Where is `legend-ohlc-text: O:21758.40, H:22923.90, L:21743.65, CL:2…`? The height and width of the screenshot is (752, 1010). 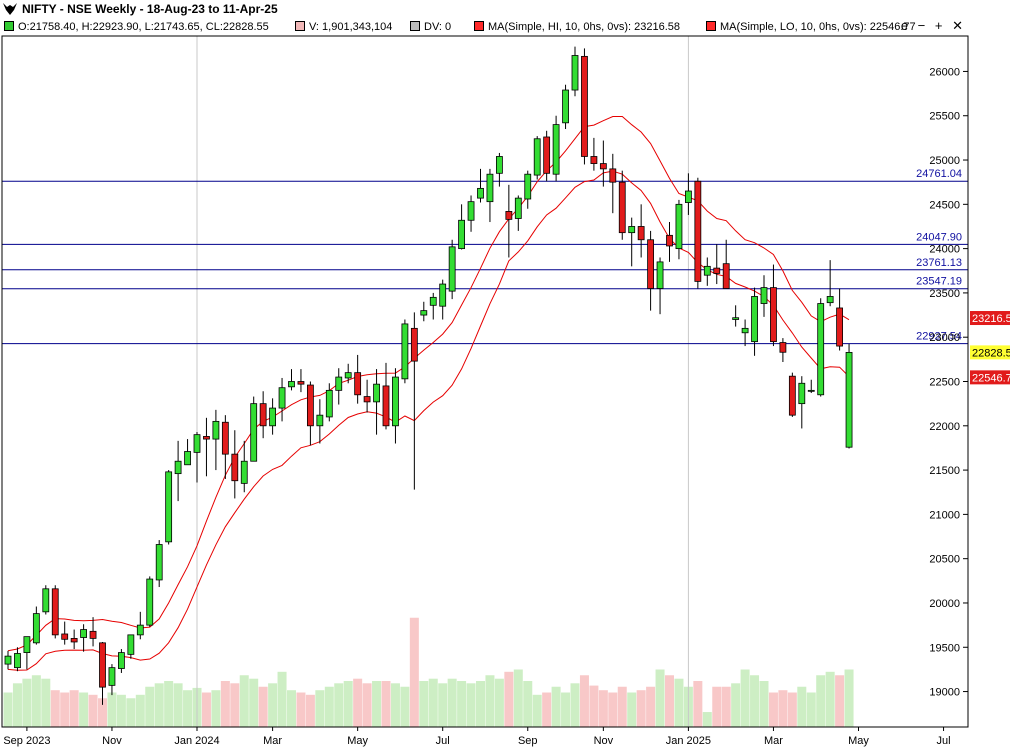 legend-ohlc-text: O:21758.40, H:22923.90, L:21743.65, CL:2… is located at coordinates (143, 27).